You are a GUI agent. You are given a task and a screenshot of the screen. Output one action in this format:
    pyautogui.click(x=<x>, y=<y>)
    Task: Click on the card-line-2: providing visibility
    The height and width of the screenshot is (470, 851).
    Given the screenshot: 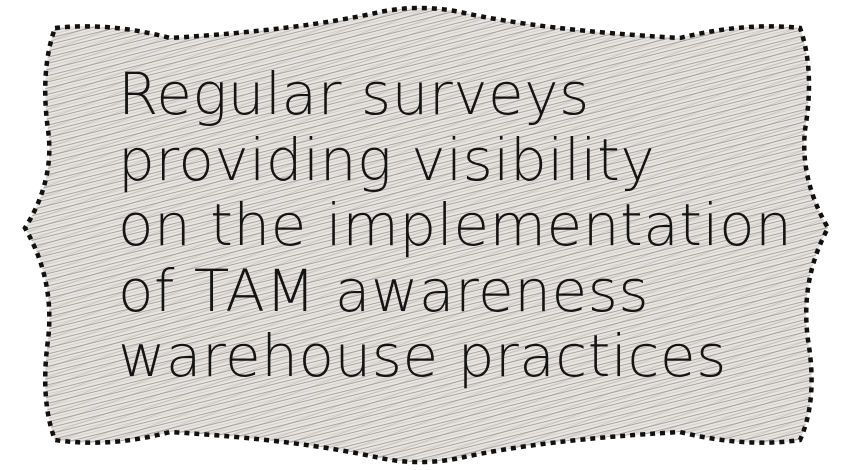 What is the action you would take?
    pyautogui.click(x=387, y=159)
    